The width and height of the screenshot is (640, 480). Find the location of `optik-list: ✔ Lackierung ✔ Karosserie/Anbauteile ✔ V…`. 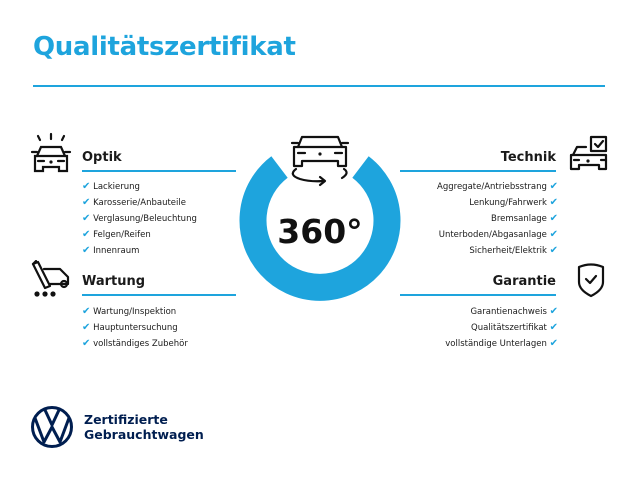

optik-list: ✔ Lackierung ✔ Karosserie/Anbauteile ✔ V… is located at coordinates (139, 219).